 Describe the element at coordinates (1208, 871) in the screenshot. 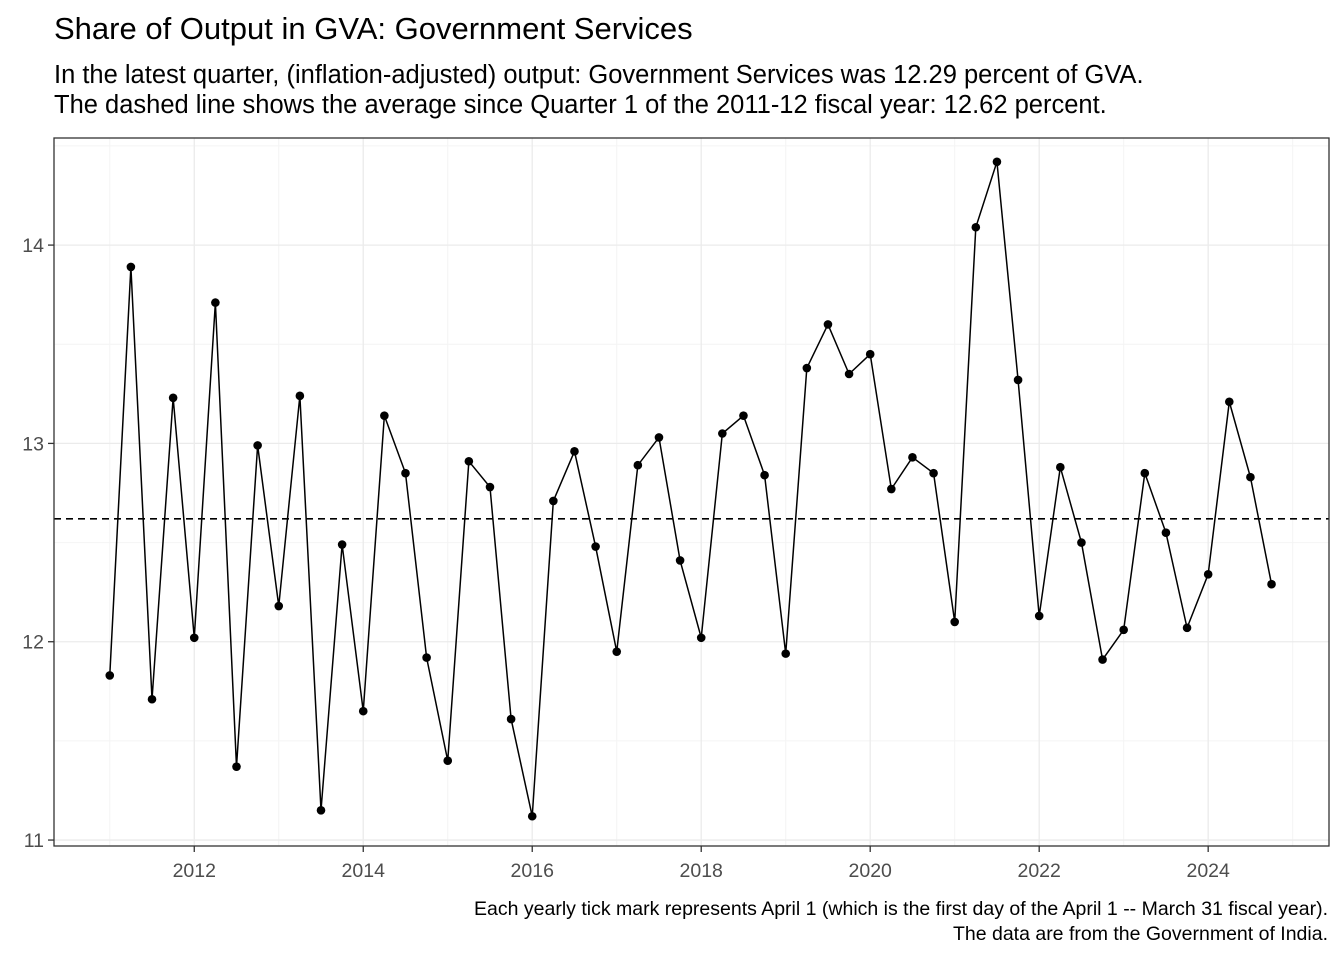

I see `x-tick-label: 2024` at that location.